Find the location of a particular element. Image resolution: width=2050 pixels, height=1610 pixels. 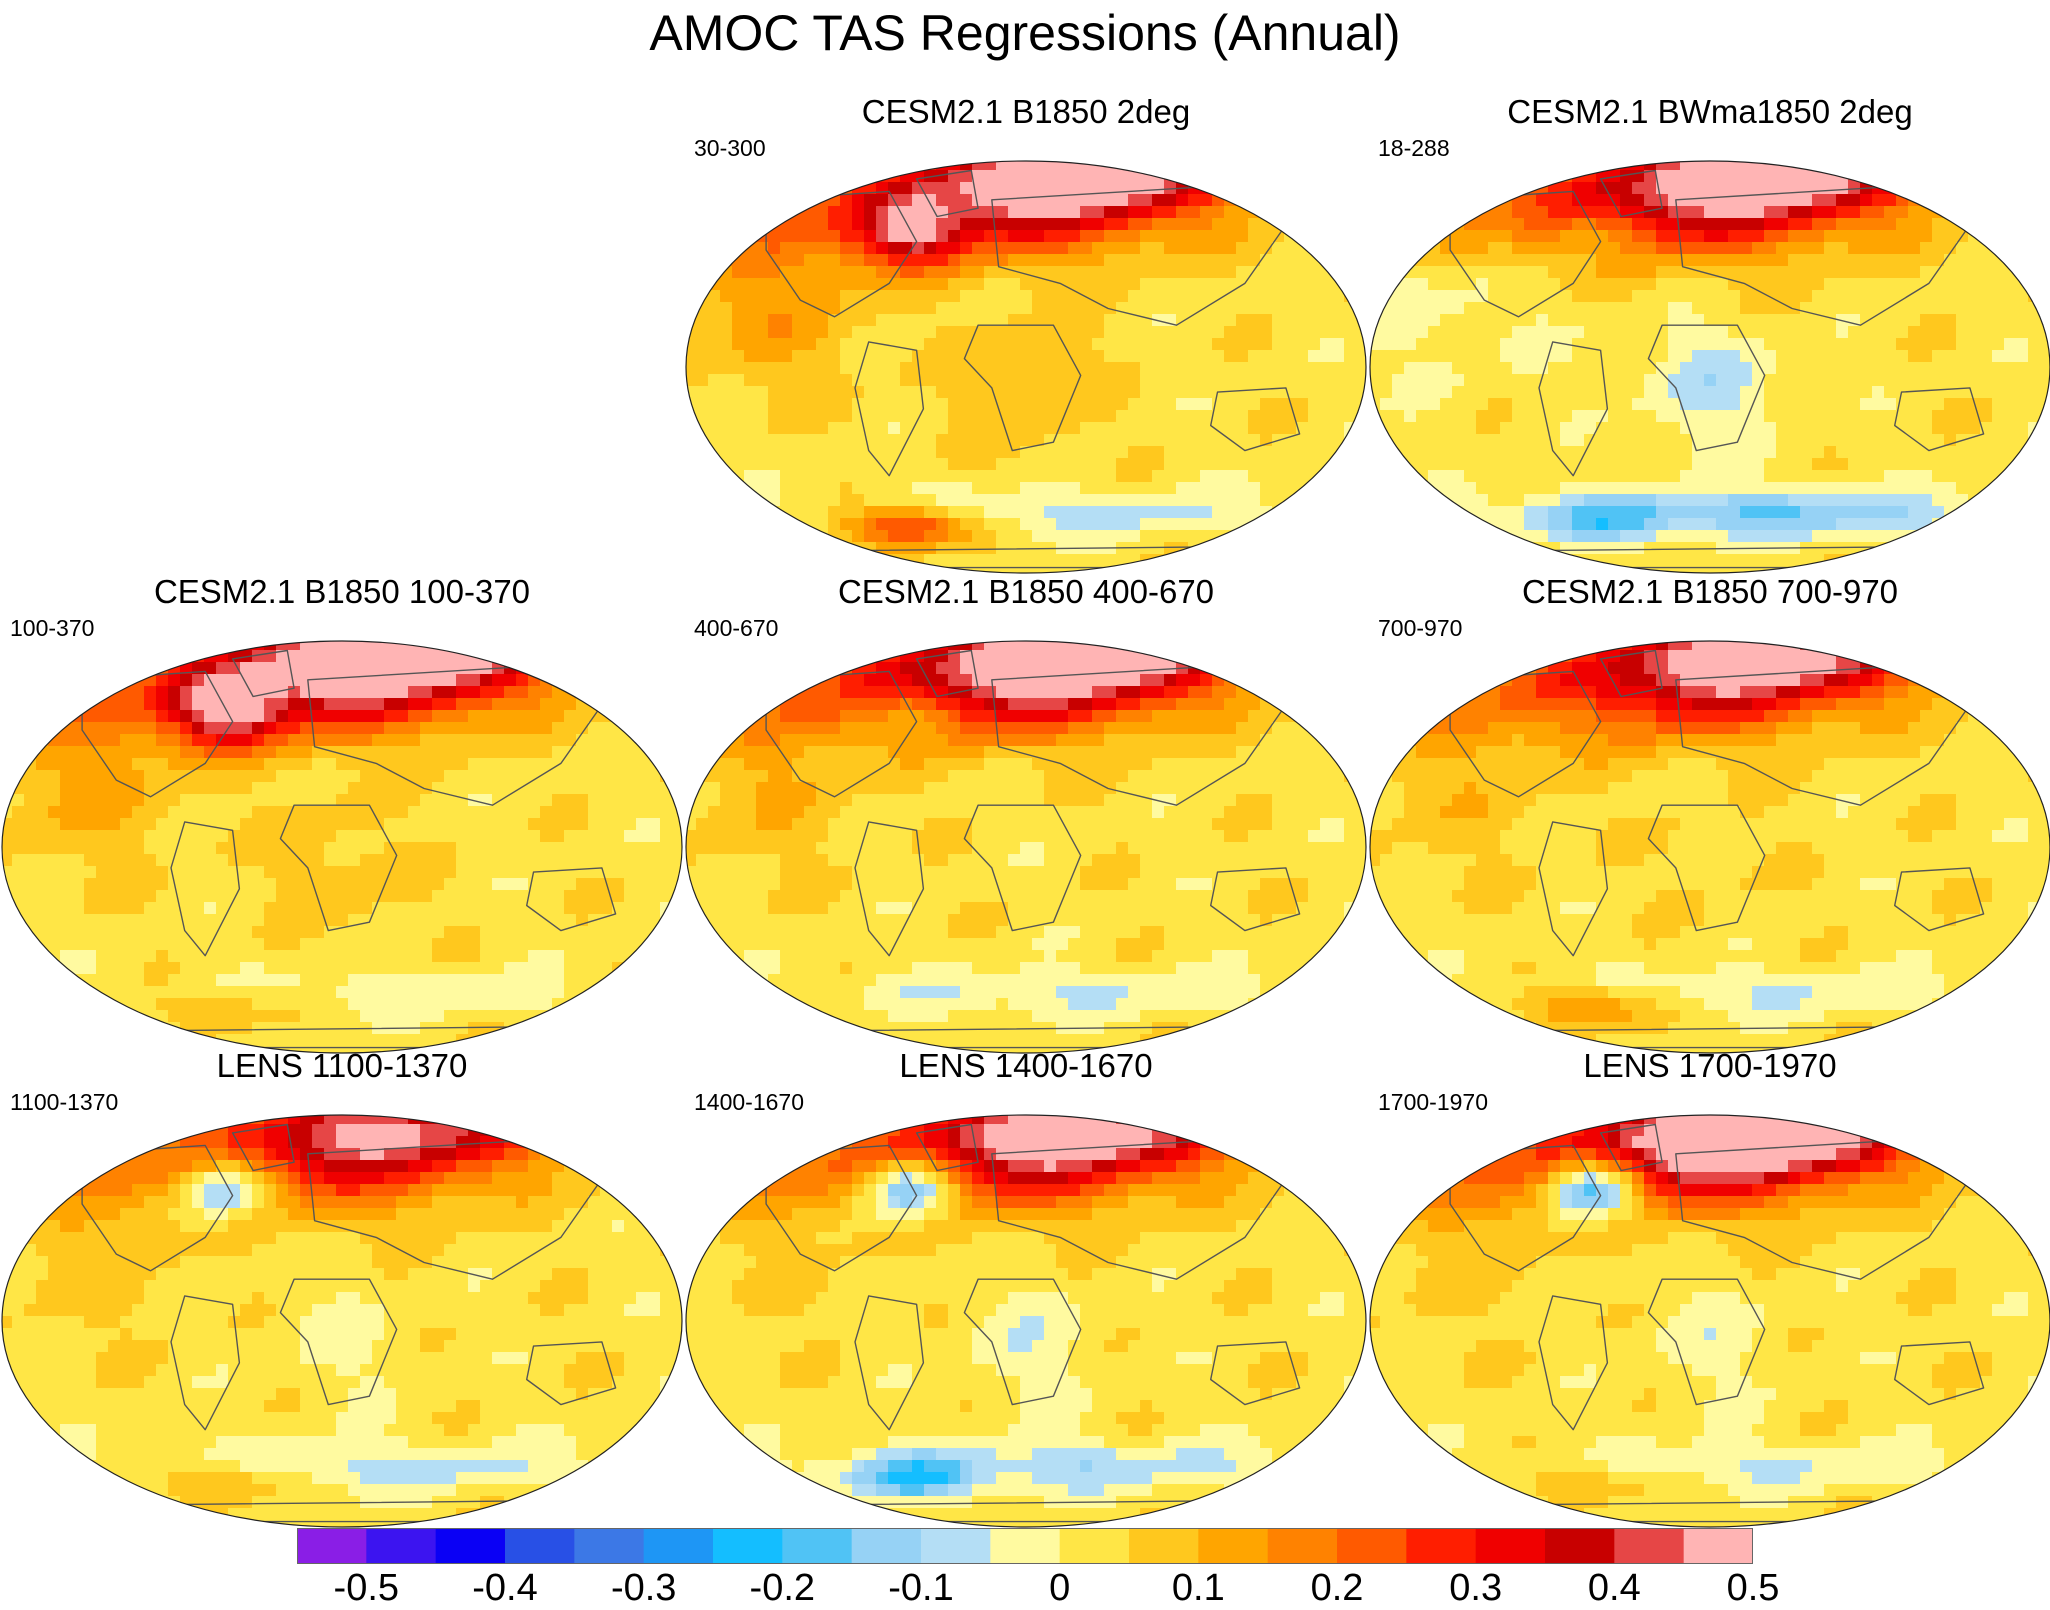

colorbar-tick-label: 0.4 is located at coordinates (1614, 1588).